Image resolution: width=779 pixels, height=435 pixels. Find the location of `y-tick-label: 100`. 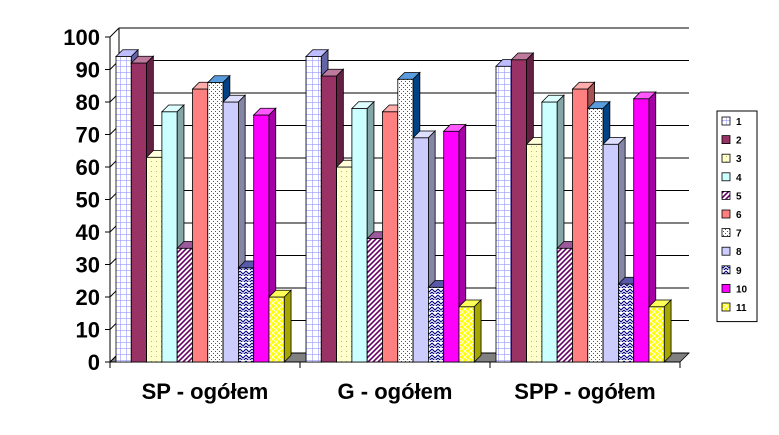

y-tick-label: 100 is located at coordinates (81, 37).